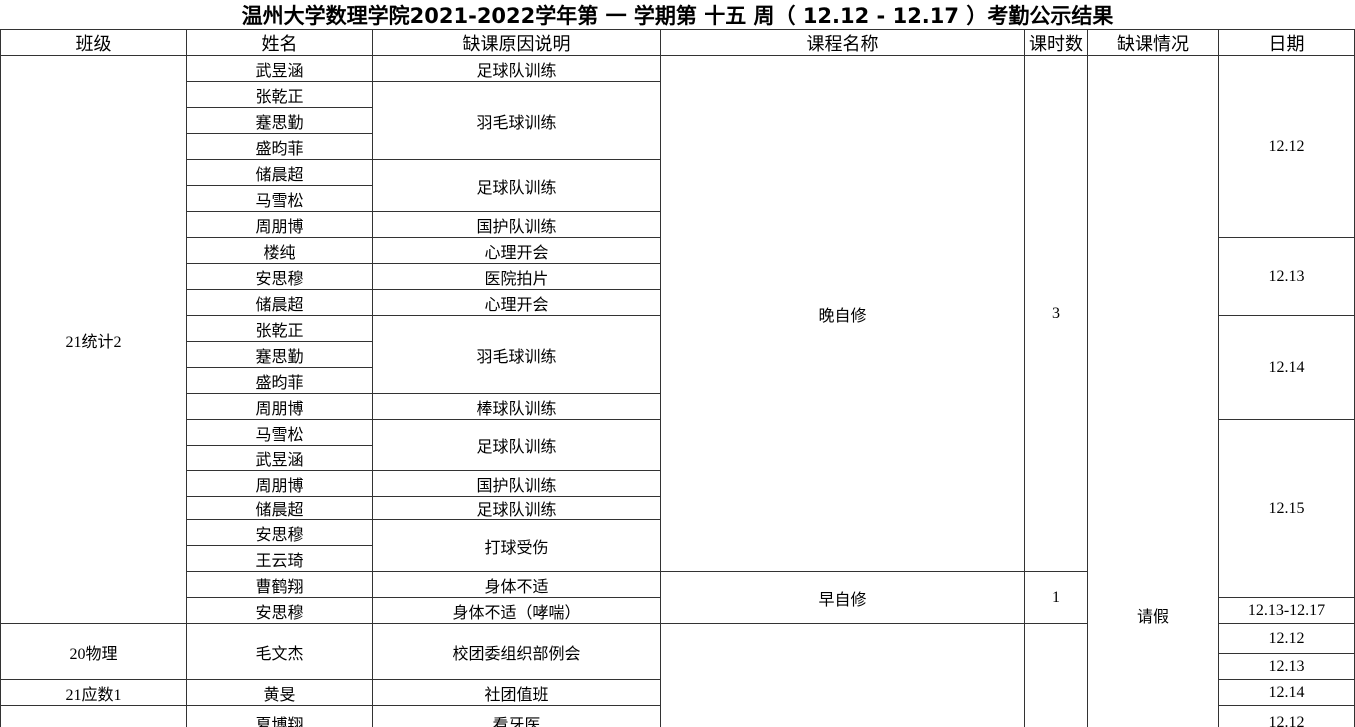 This screenshot has width=1355, height=727. Describe the element at coordinates (517, 611) in the screenshot. I see `absence-reason: 身体不适（哮喘）` at that location.